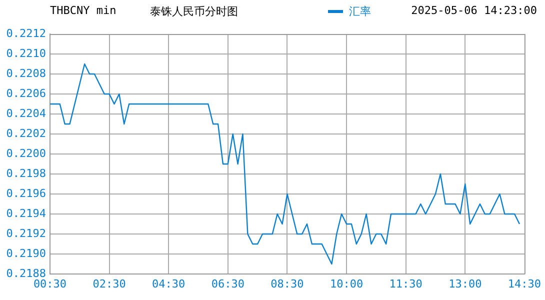  Describe the element at coordinates (360, 11) in the screenshot. I see `legend-label: 汇率` at that location.